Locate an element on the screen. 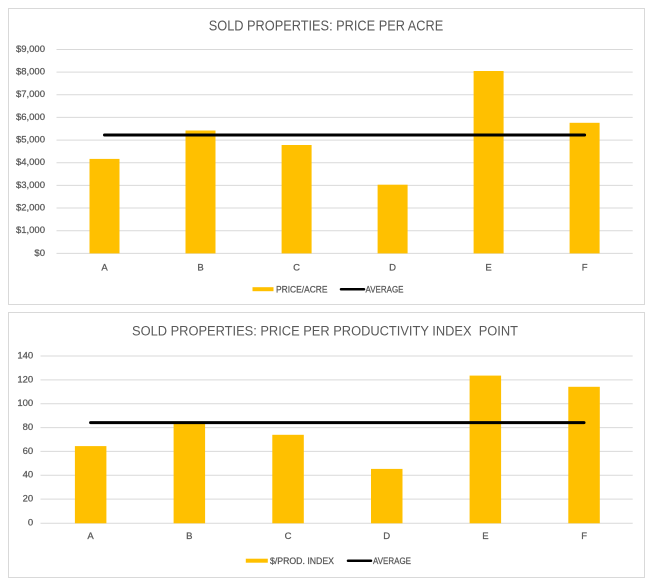 Image resolution: width=657 pixels, height=587 pixels. svg-text: 0 is located at coordinates (30, 523).